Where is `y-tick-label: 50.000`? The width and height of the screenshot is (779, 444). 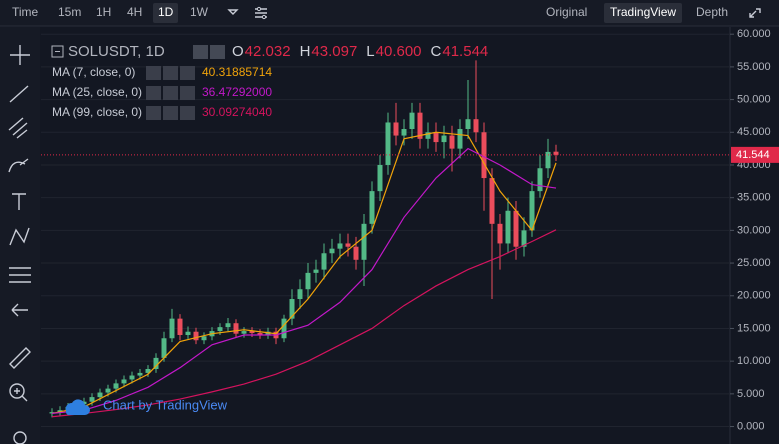 y-tick-label: 50.000 is located at coordinates (754, 99).